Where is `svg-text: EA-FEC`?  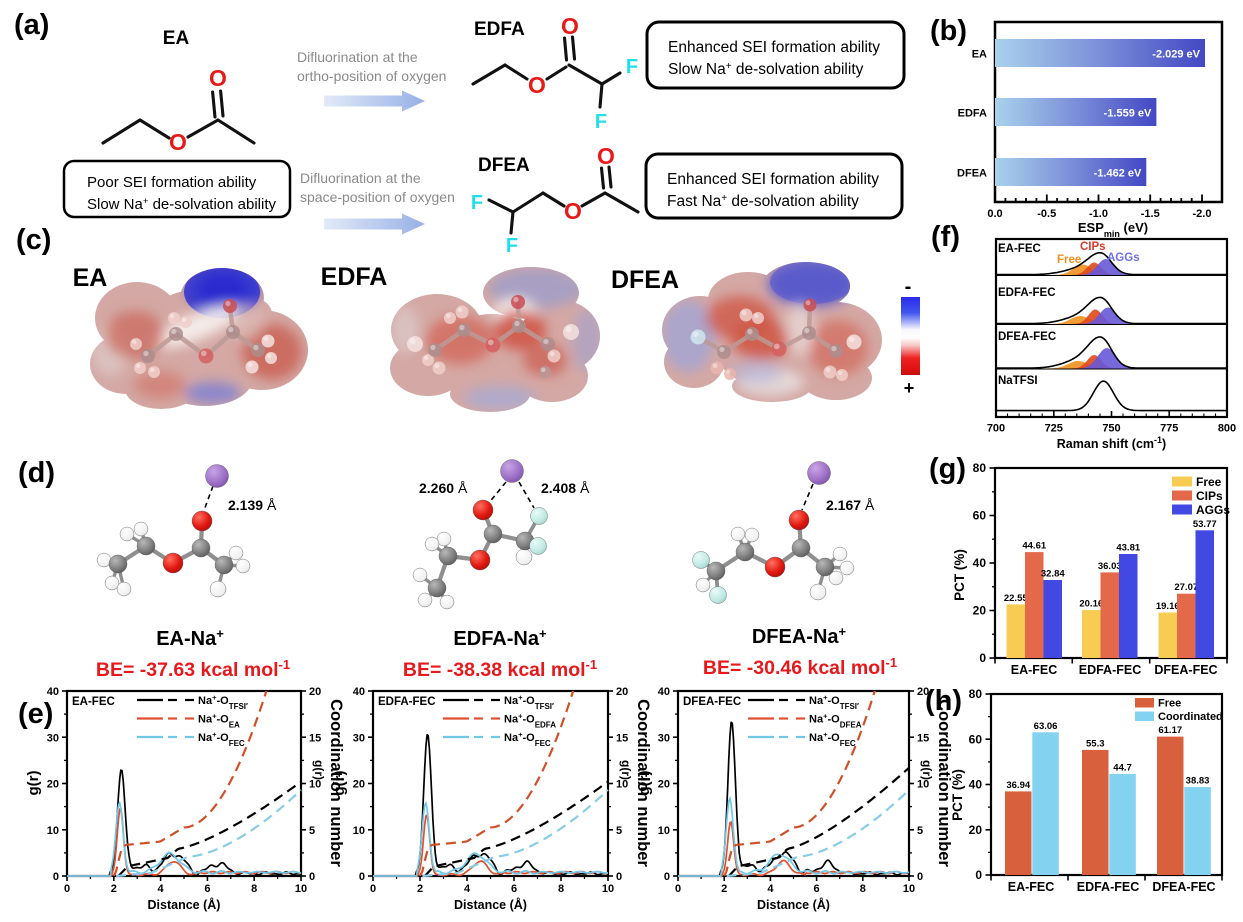
svg-text: EA-FEC is located at coordinates (93, 702).